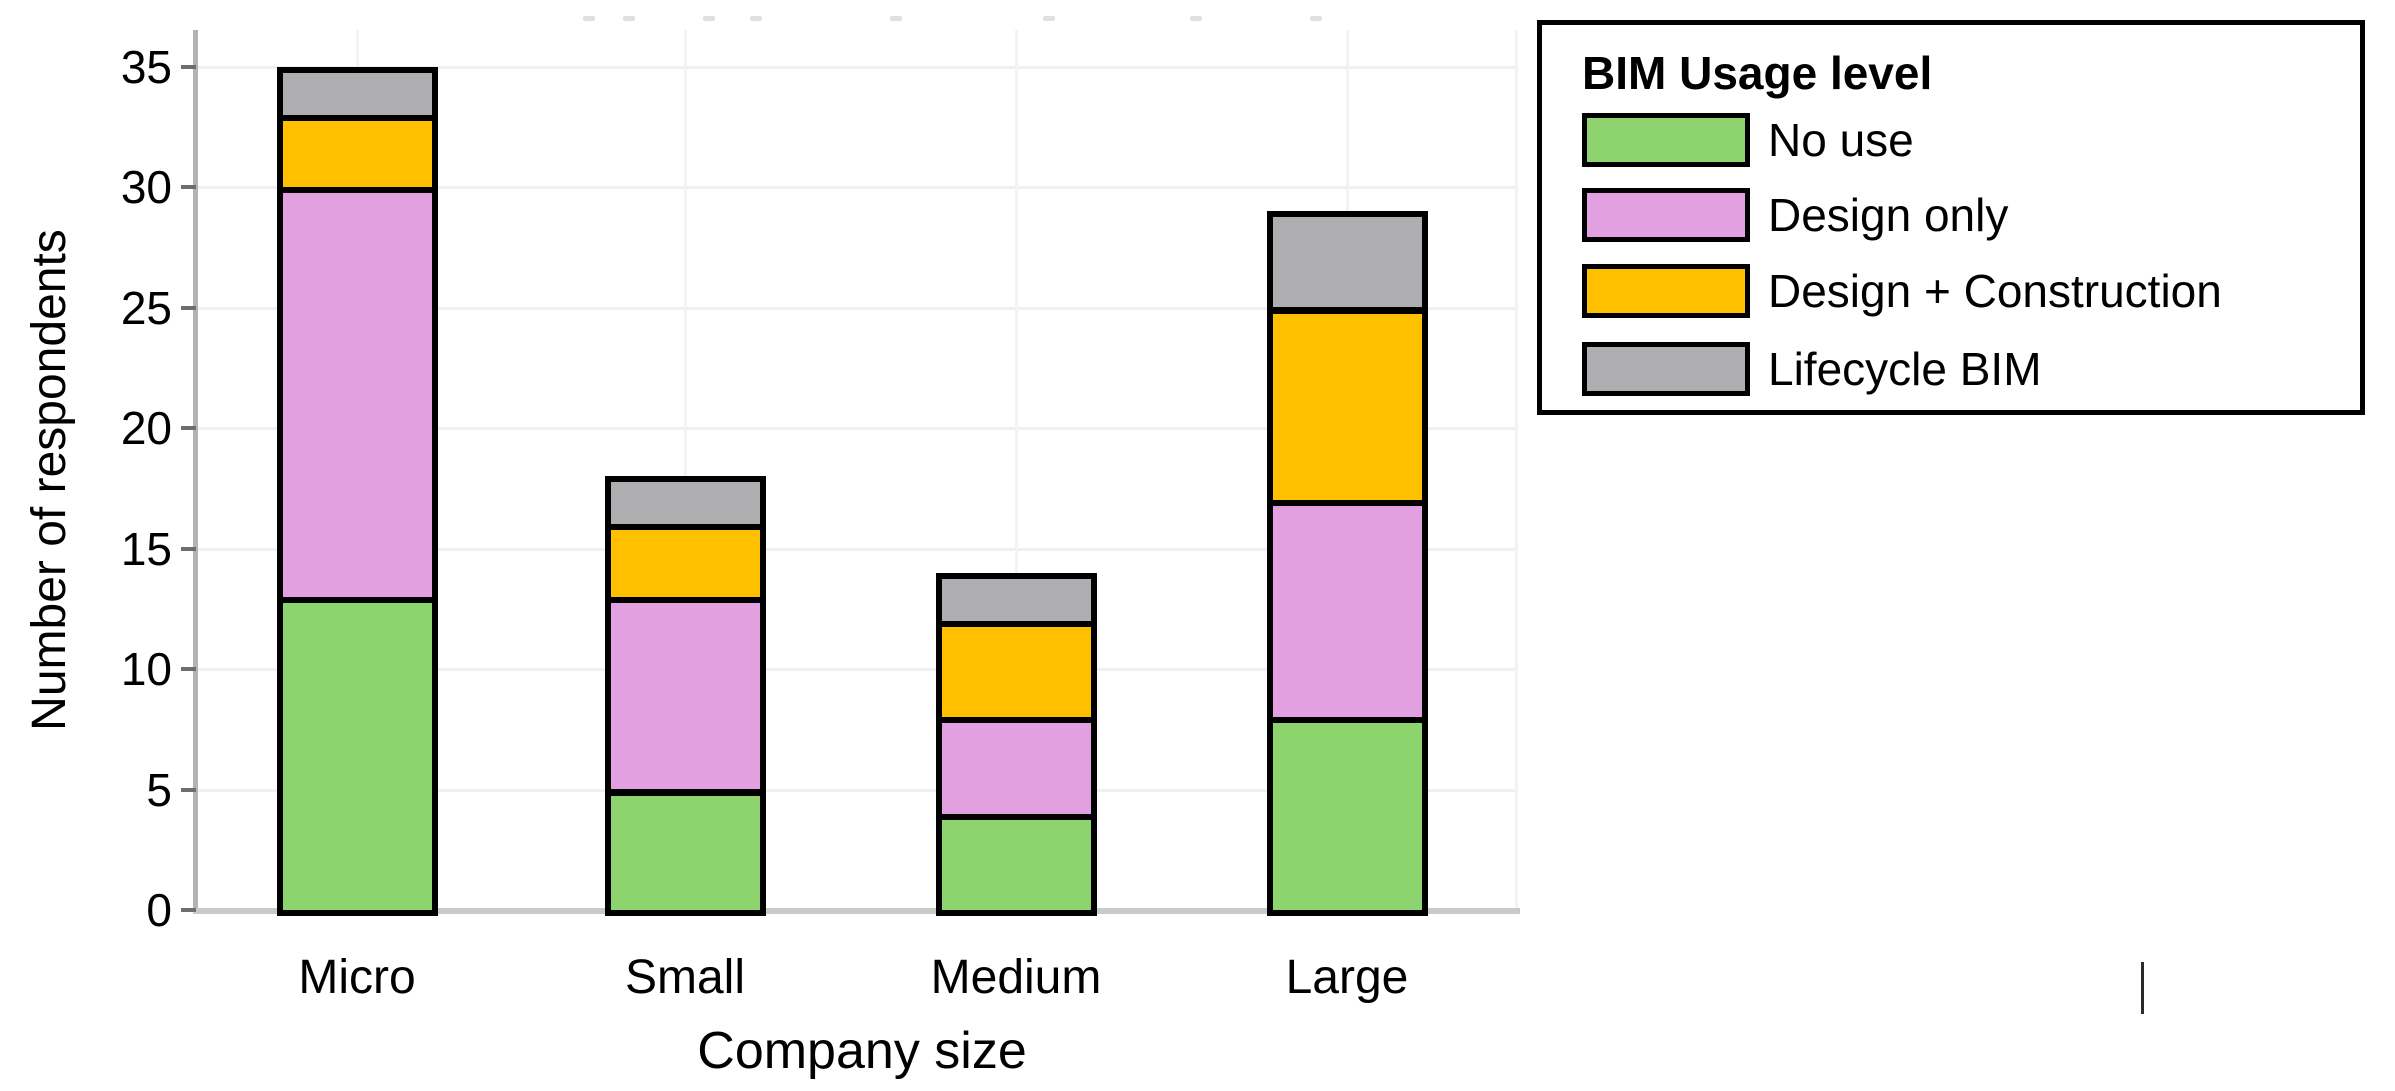  Describe the element at coordinates (146, 548) in the screenshot. I see `y-tick-label: 15` at that location.